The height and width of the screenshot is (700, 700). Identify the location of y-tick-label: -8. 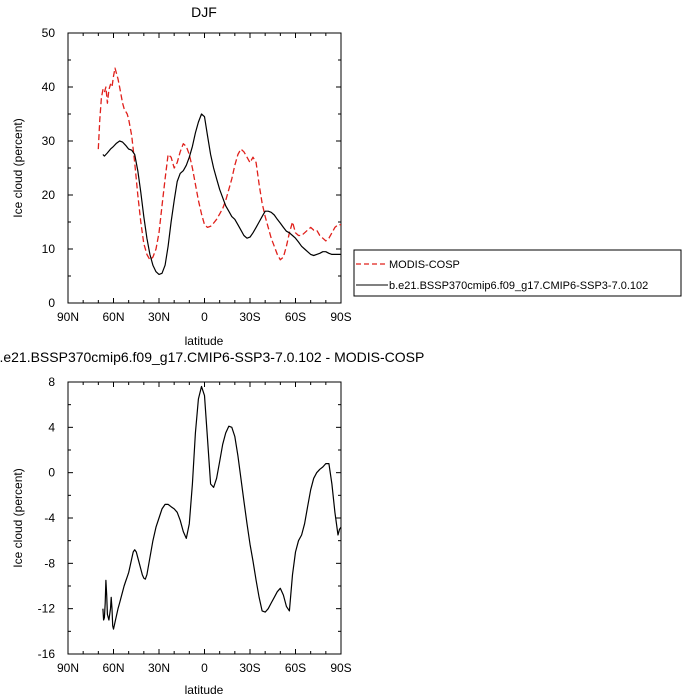
(49, 563).